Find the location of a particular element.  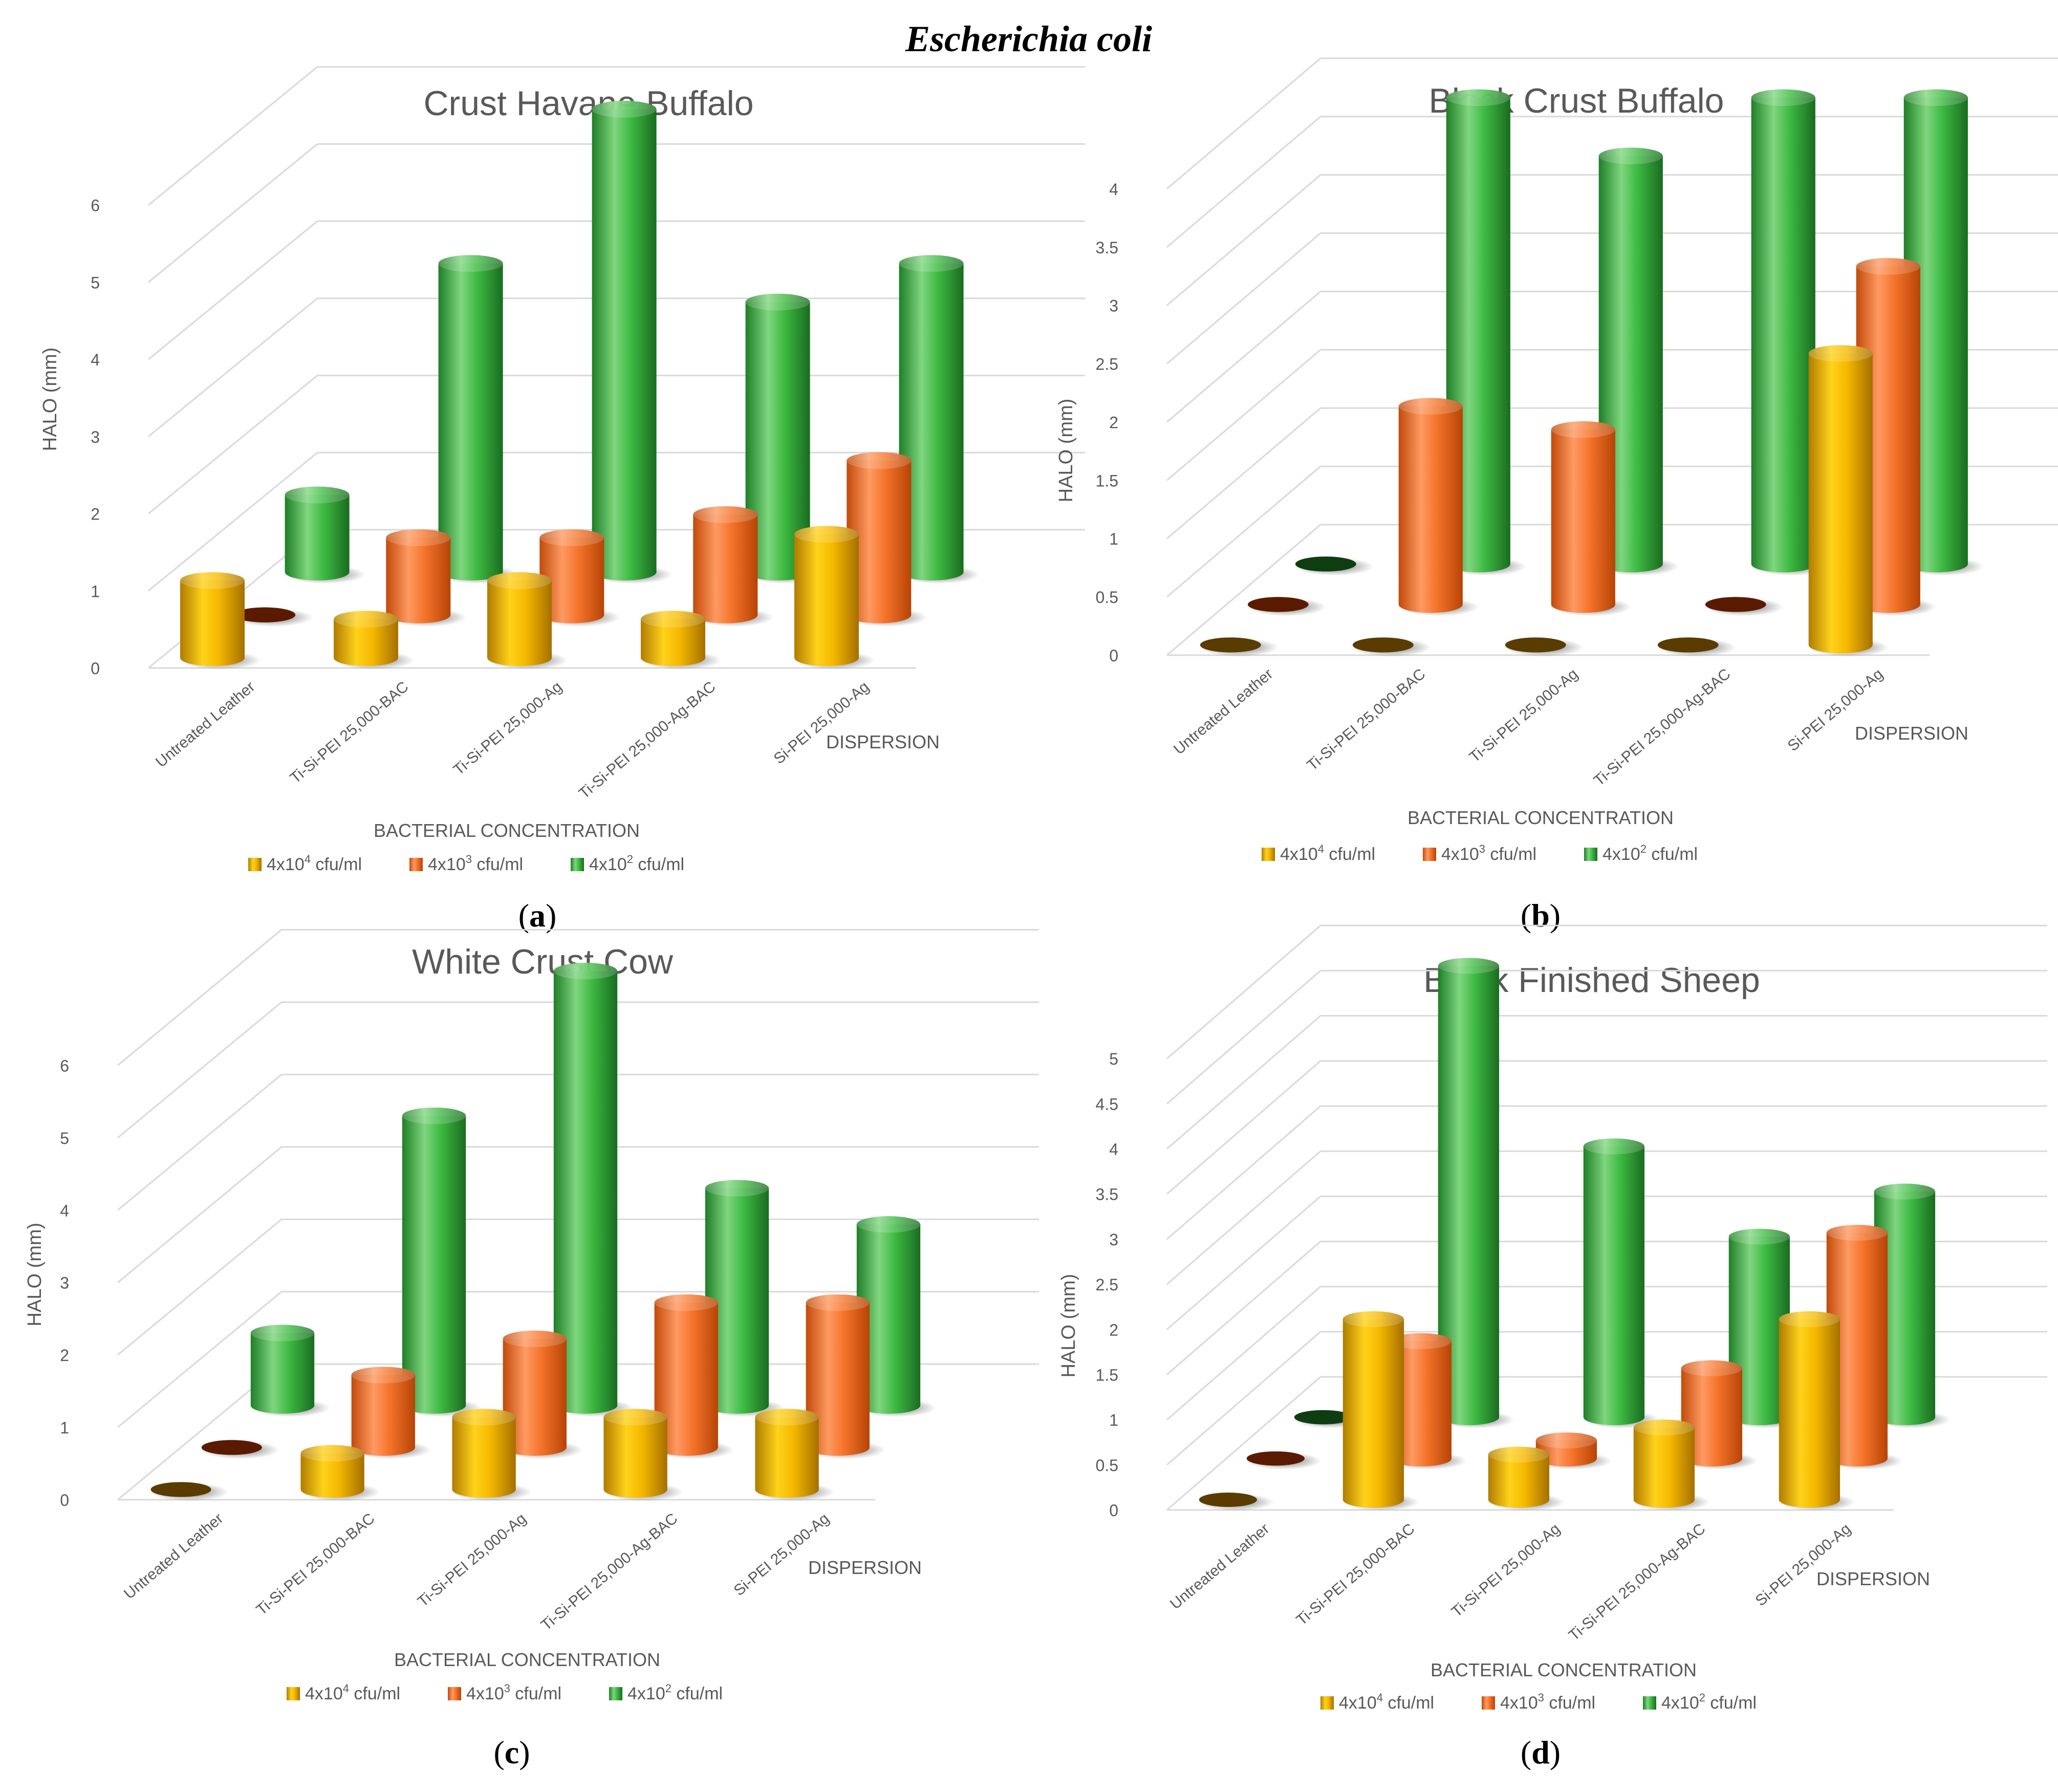

chart-3-legend-exp-1: 3 is located at coordinates (1541, 1698).